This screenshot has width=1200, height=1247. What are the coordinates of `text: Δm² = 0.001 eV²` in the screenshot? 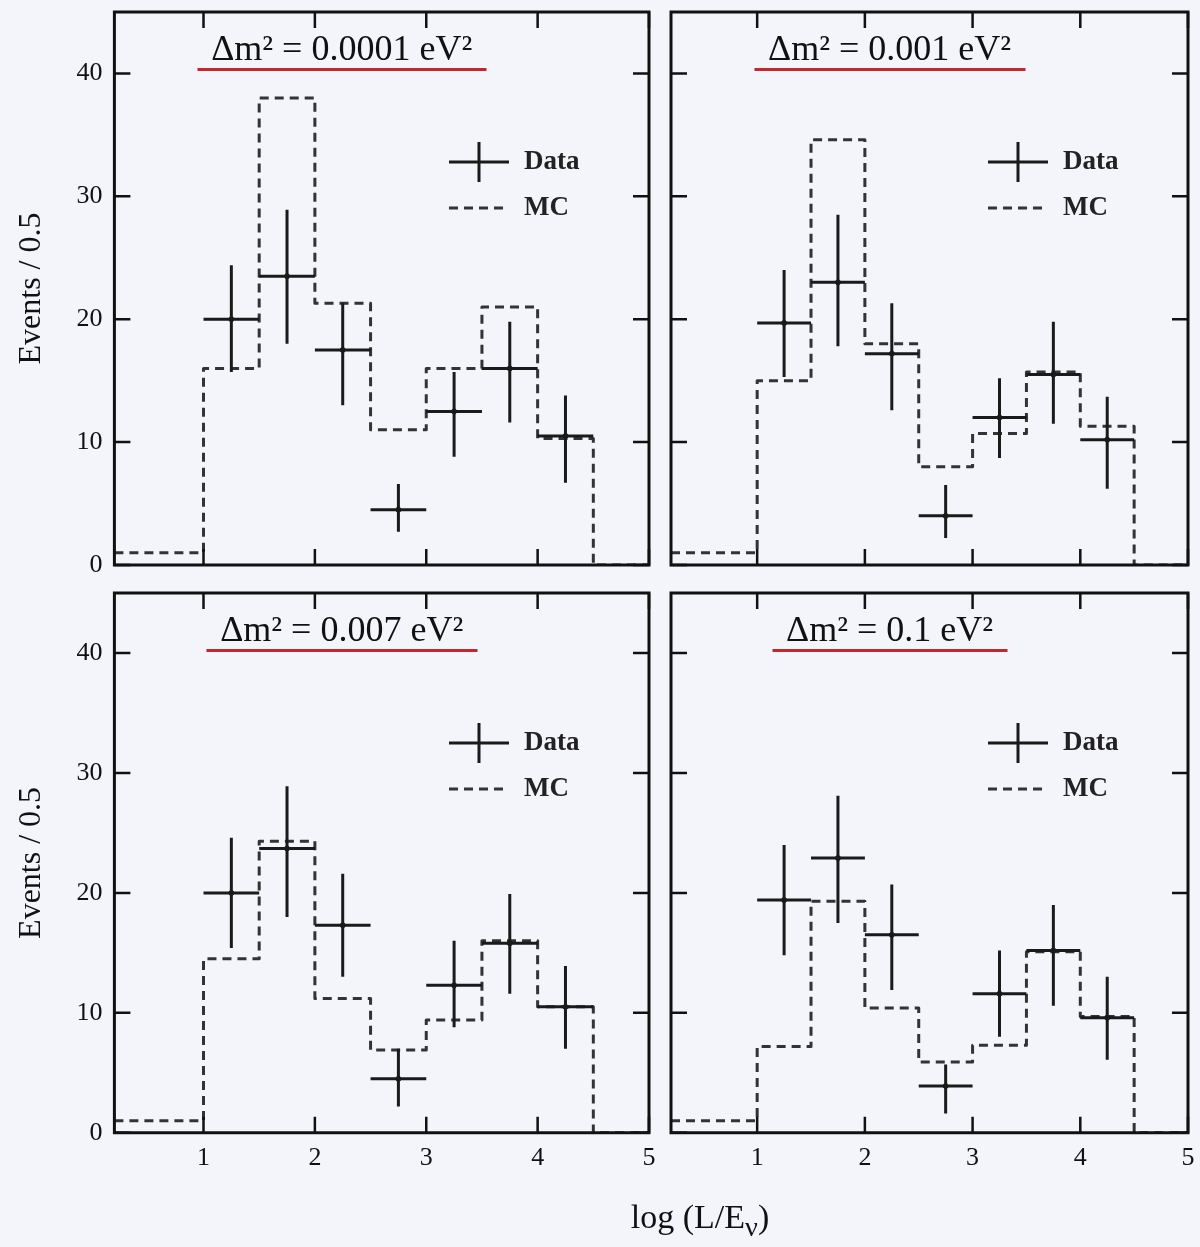 It's located at (889, 49).